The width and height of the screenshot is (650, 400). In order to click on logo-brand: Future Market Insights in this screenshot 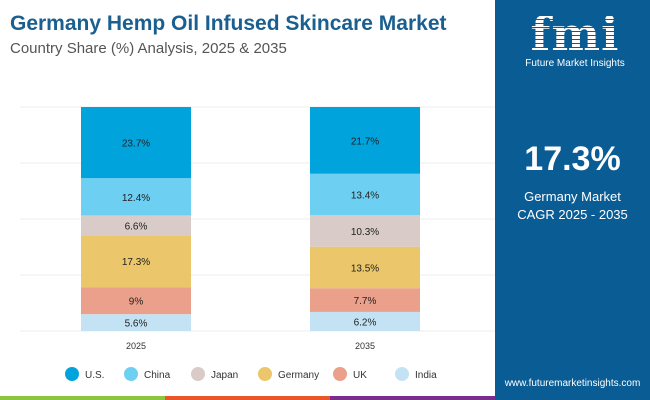, I will do `click(575, 63)`.